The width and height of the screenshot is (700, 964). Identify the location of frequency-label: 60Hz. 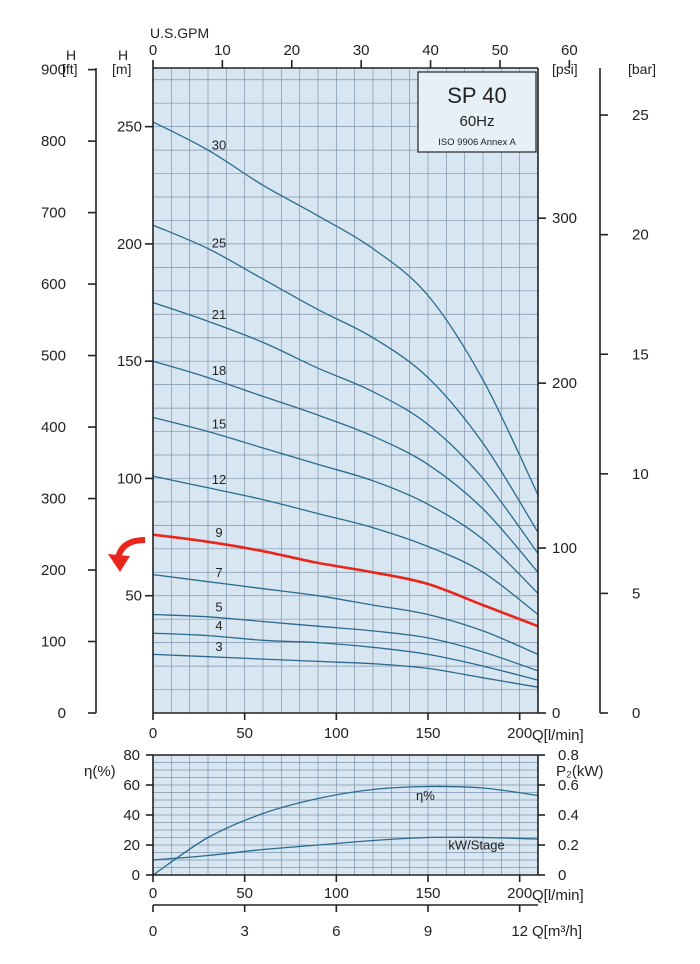
(476, 121).